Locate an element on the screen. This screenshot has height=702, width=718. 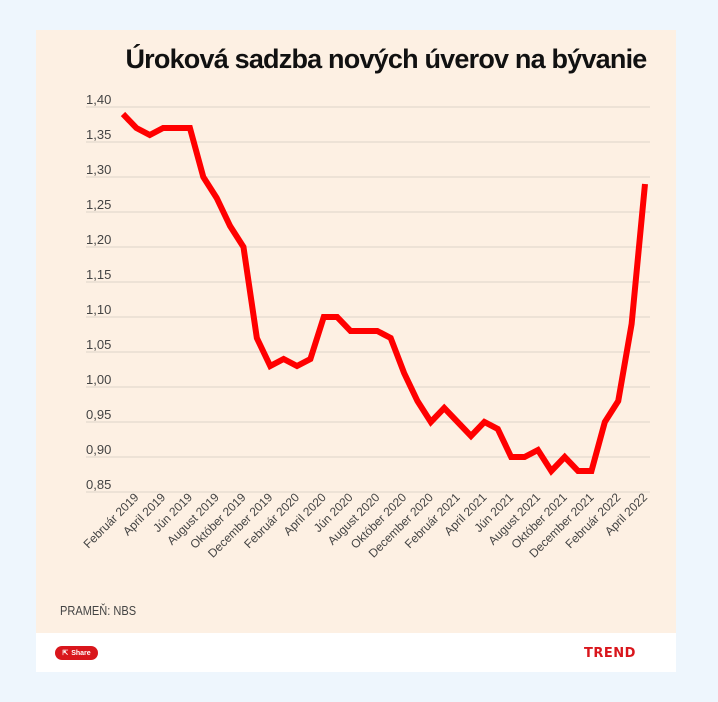
trend-logo: TREND is located at coordinates (610, 653).